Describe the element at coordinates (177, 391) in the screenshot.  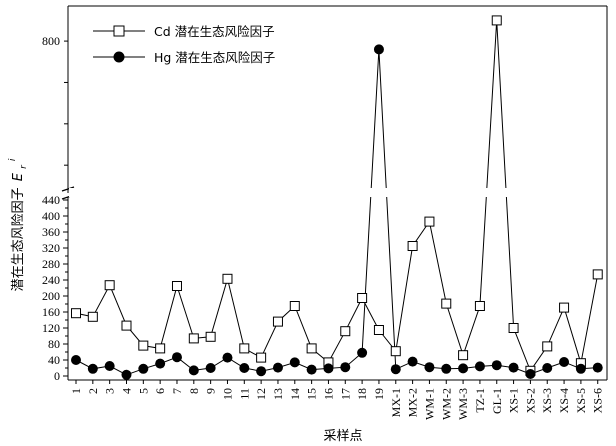
I see `x-tick-label: 7` at that location.